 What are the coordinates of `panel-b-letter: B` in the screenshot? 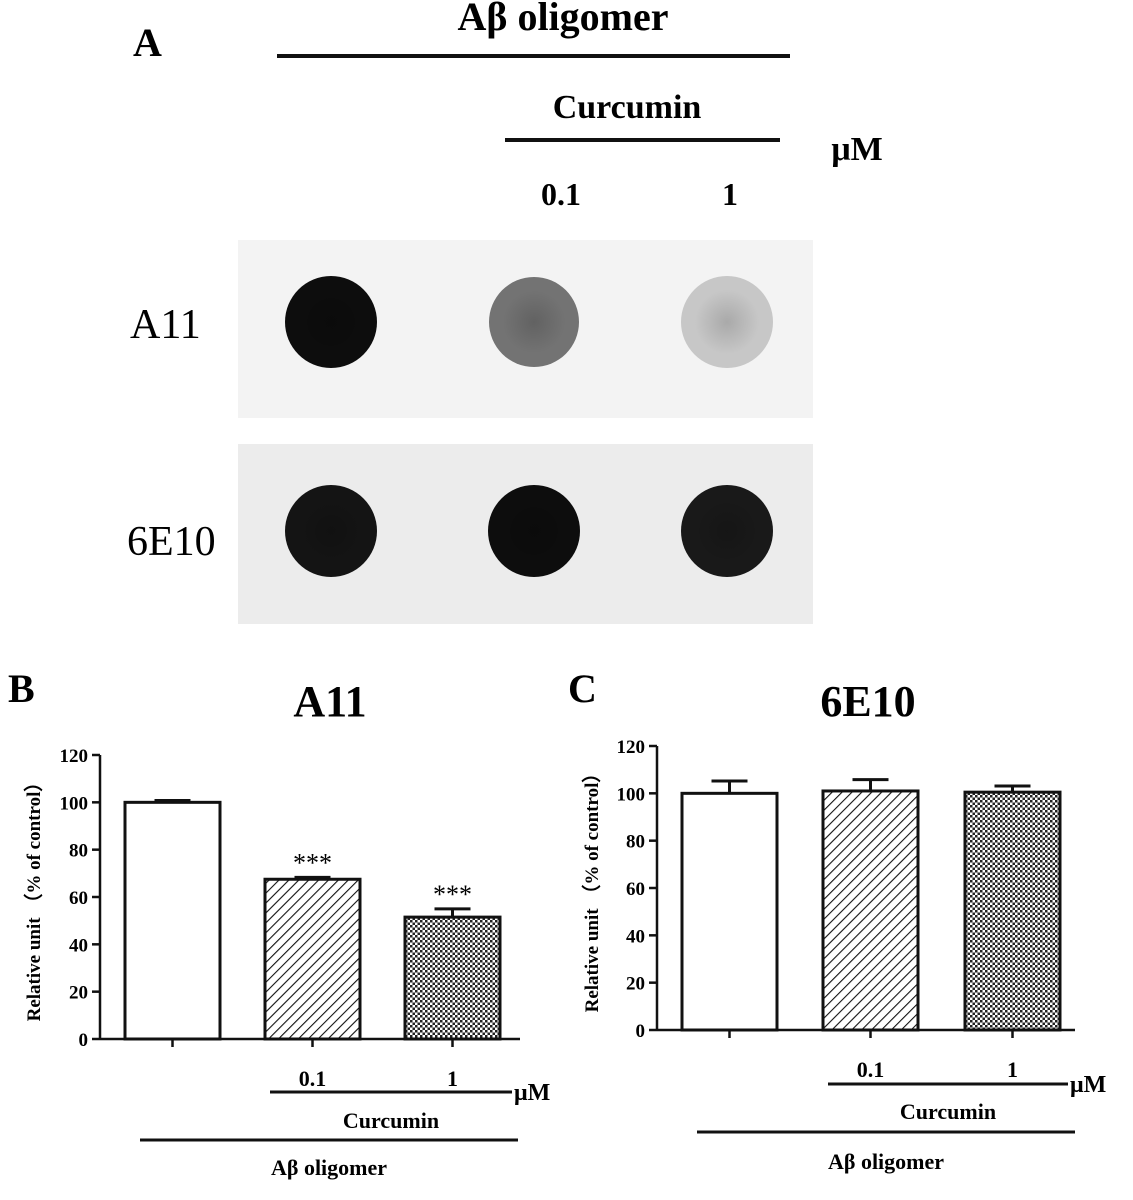 It's located at (21, 688).